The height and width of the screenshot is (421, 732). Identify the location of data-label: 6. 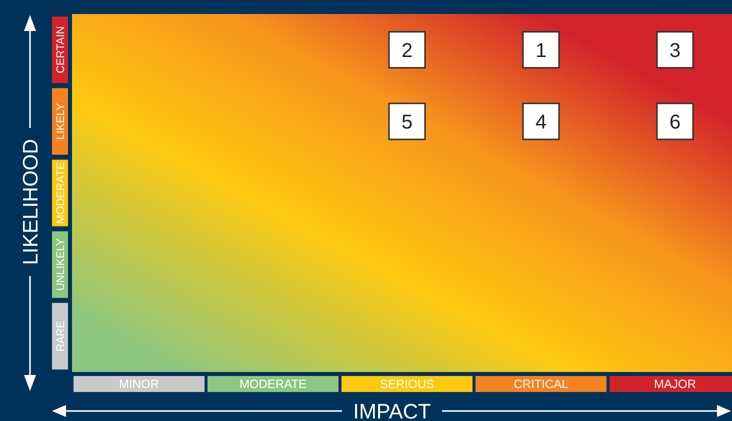
(675, 123).